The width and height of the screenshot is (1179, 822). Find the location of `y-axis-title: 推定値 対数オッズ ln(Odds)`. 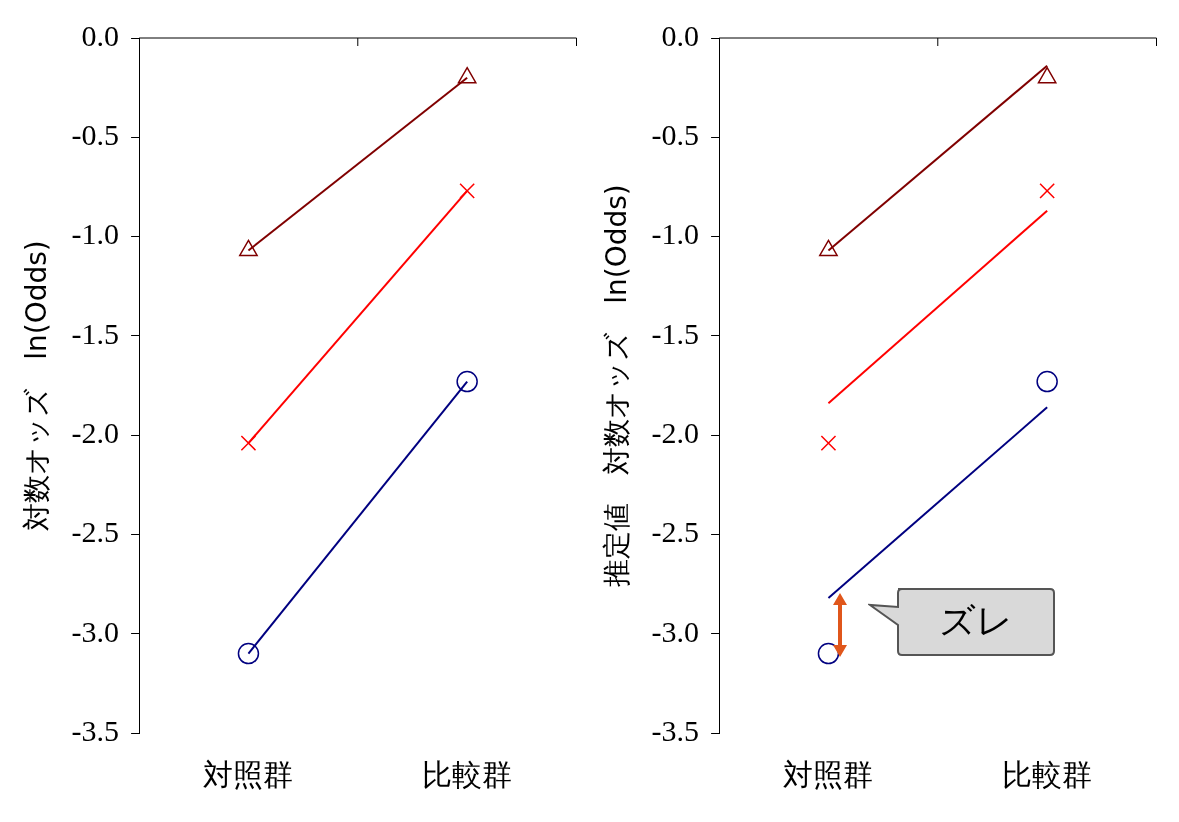

y-axis-title: 推定値 対数オッズ ln(Odds) is located at coordinates (617, 385).